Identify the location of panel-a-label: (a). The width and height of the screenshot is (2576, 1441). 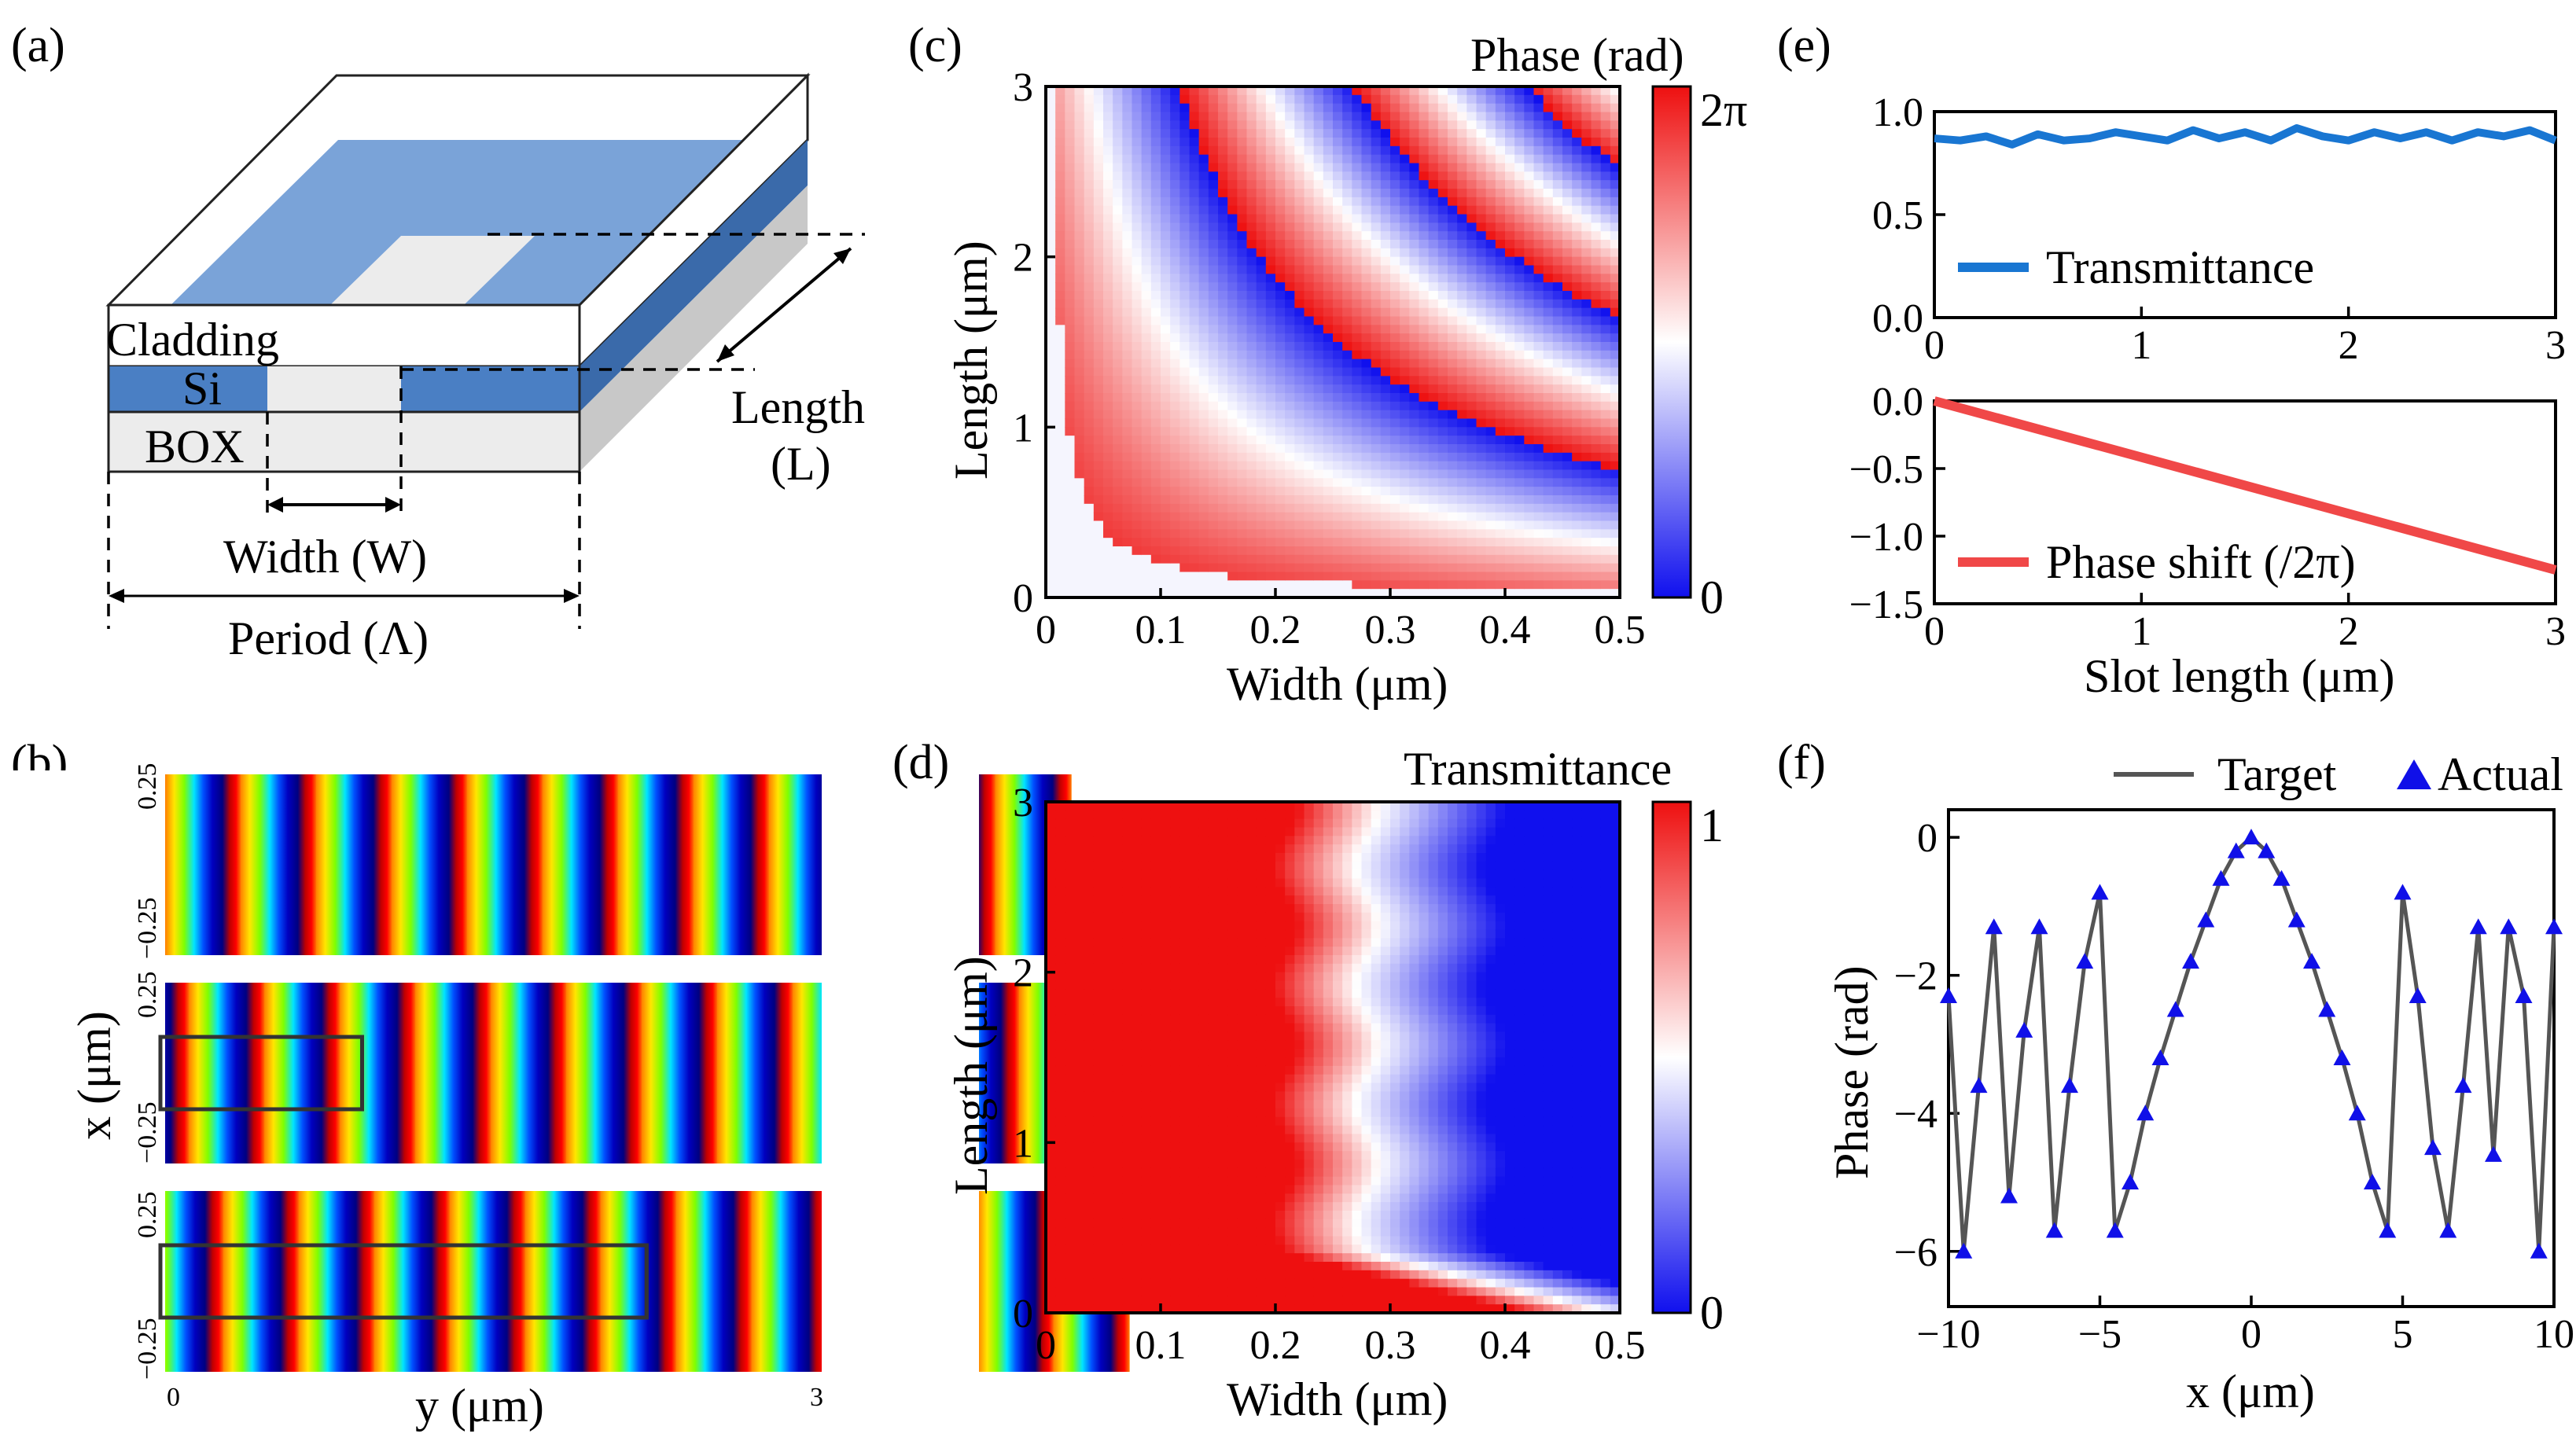
(38, 45).